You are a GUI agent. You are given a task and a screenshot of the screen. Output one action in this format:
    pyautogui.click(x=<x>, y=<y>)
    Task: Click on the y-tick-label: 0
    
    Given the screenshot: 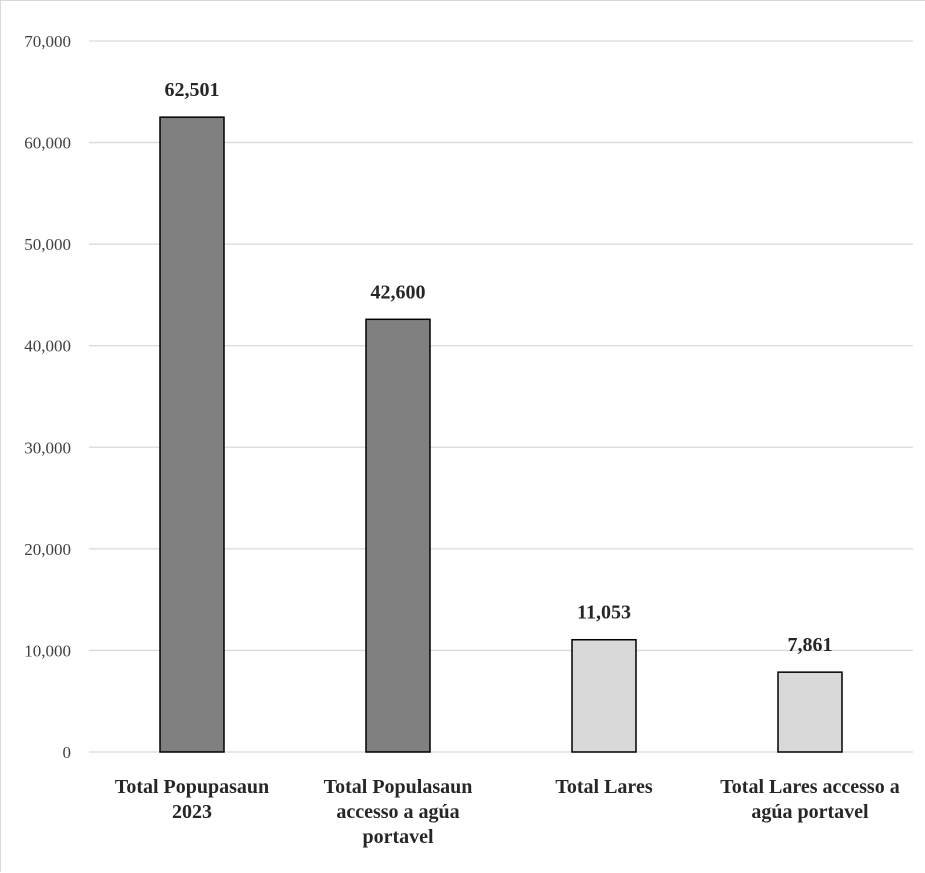 What is the action you would take?
    pyautogui.click(x=67, y=752)
    